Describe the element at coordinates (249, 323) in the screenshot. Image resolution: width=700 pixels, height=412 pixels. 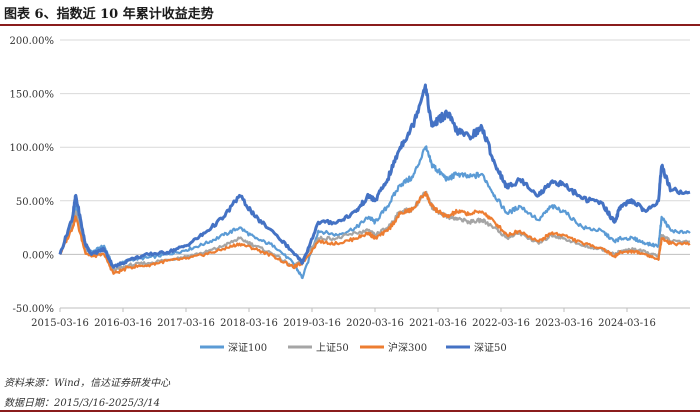
I see `x-tick-label: 2018-03-16` at that location.